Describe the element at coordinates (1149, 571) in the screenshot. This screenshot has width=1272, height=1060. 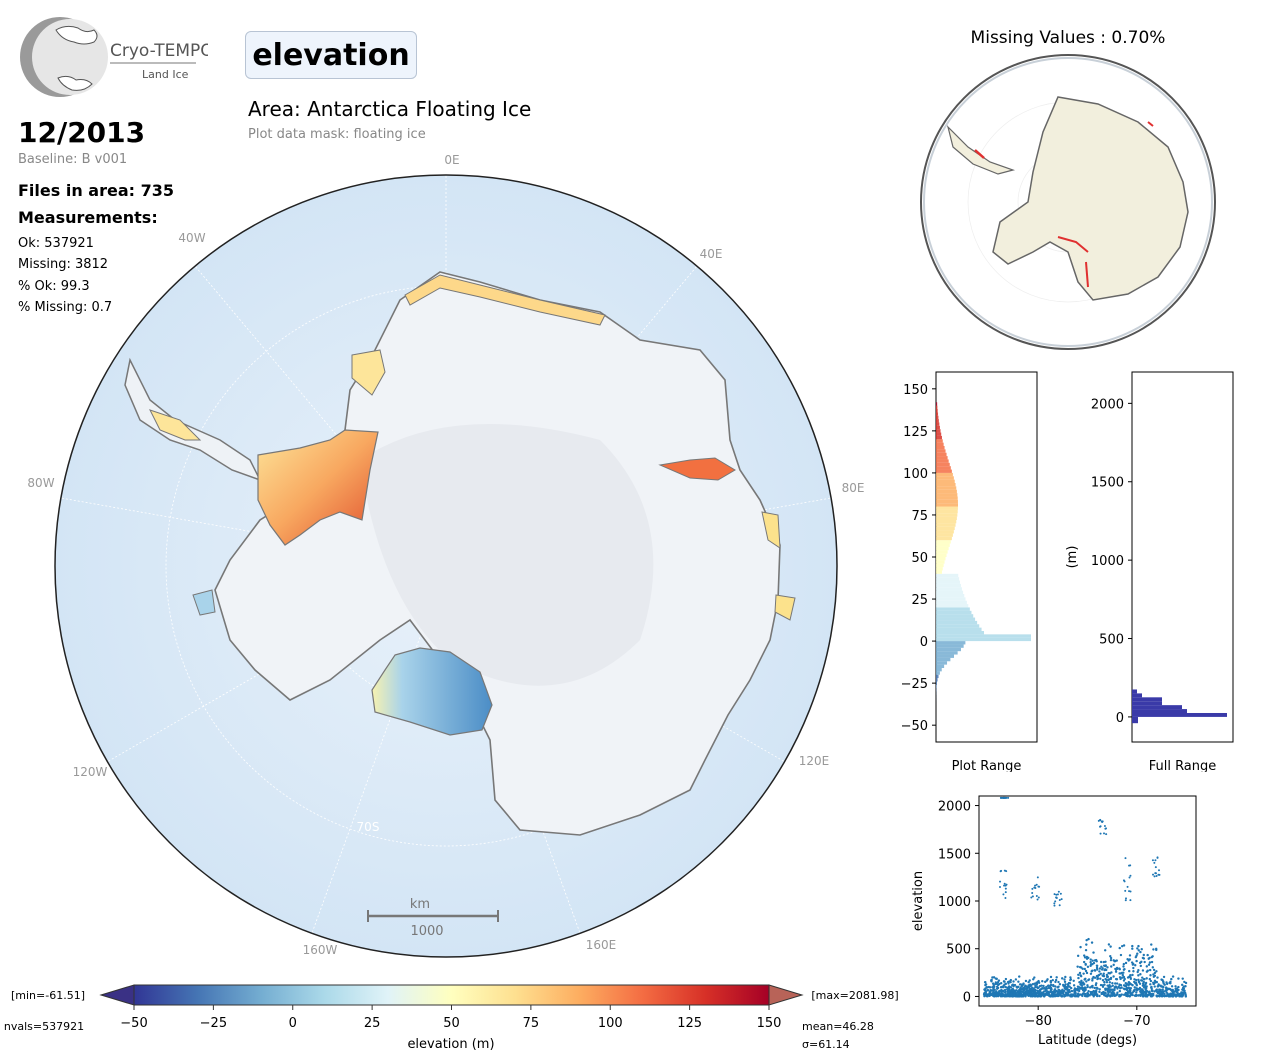
I see `full-range-histogram: 2000 1500 1000 500 0 Full Range (m)` at that location.